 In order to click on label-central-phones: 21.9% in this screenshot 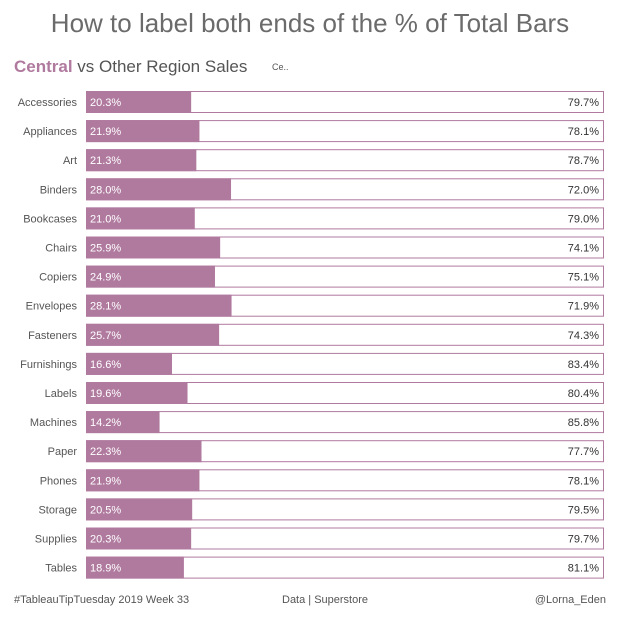, I will do `click(105, 481)`.